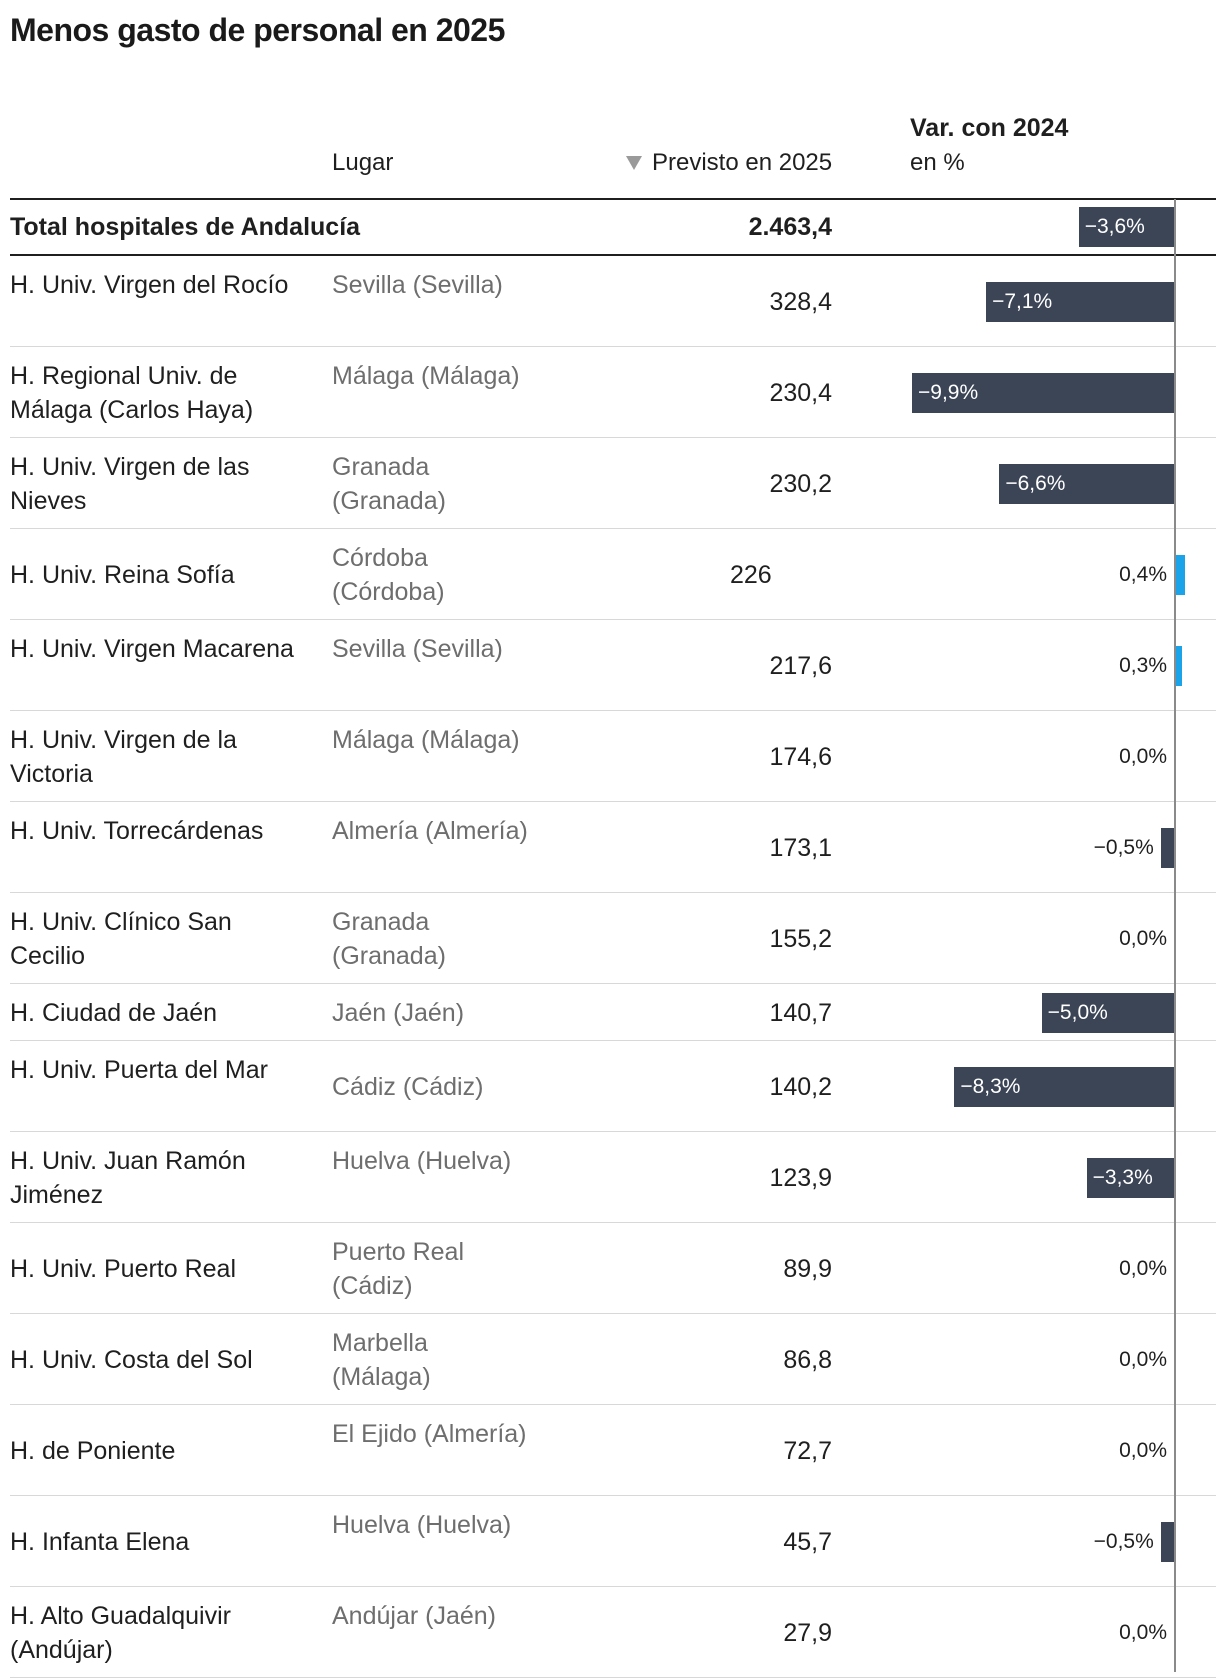 The height and width of the screenshot is (1678, 1220). Describe the element at coordinates (388, 574) in the screenshot. I see `hospital-place: Córdoba (Córdoba)` at that location.